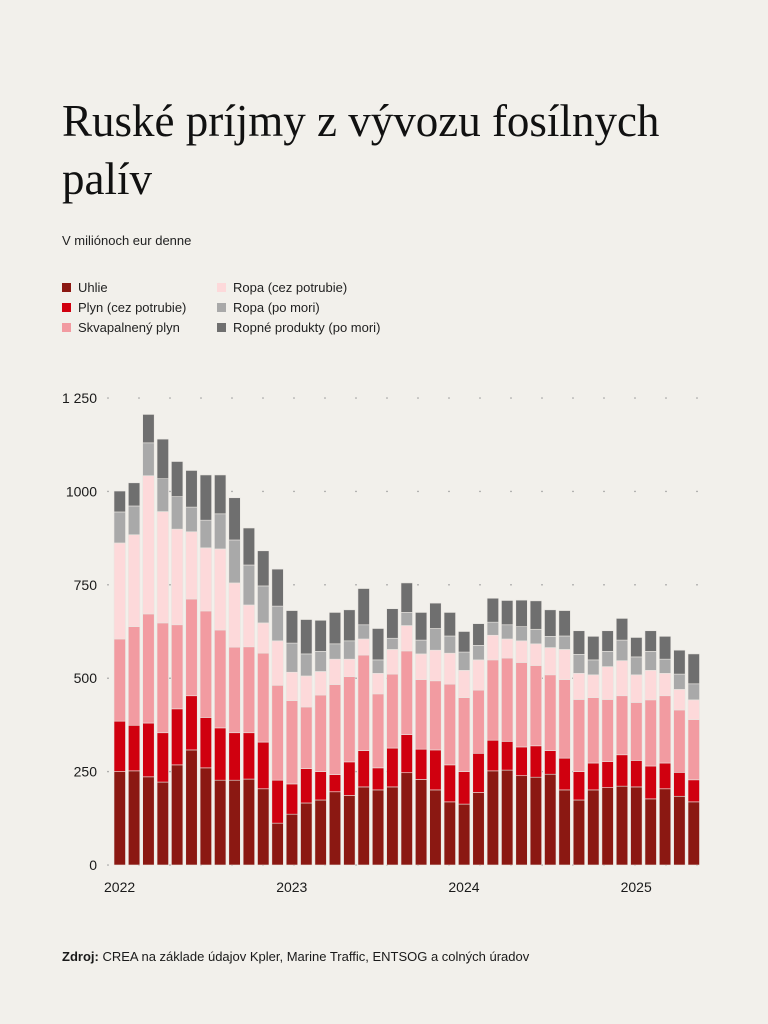  I want to click on legend-label: Plyn (cez potrubie), so click(132, 307).